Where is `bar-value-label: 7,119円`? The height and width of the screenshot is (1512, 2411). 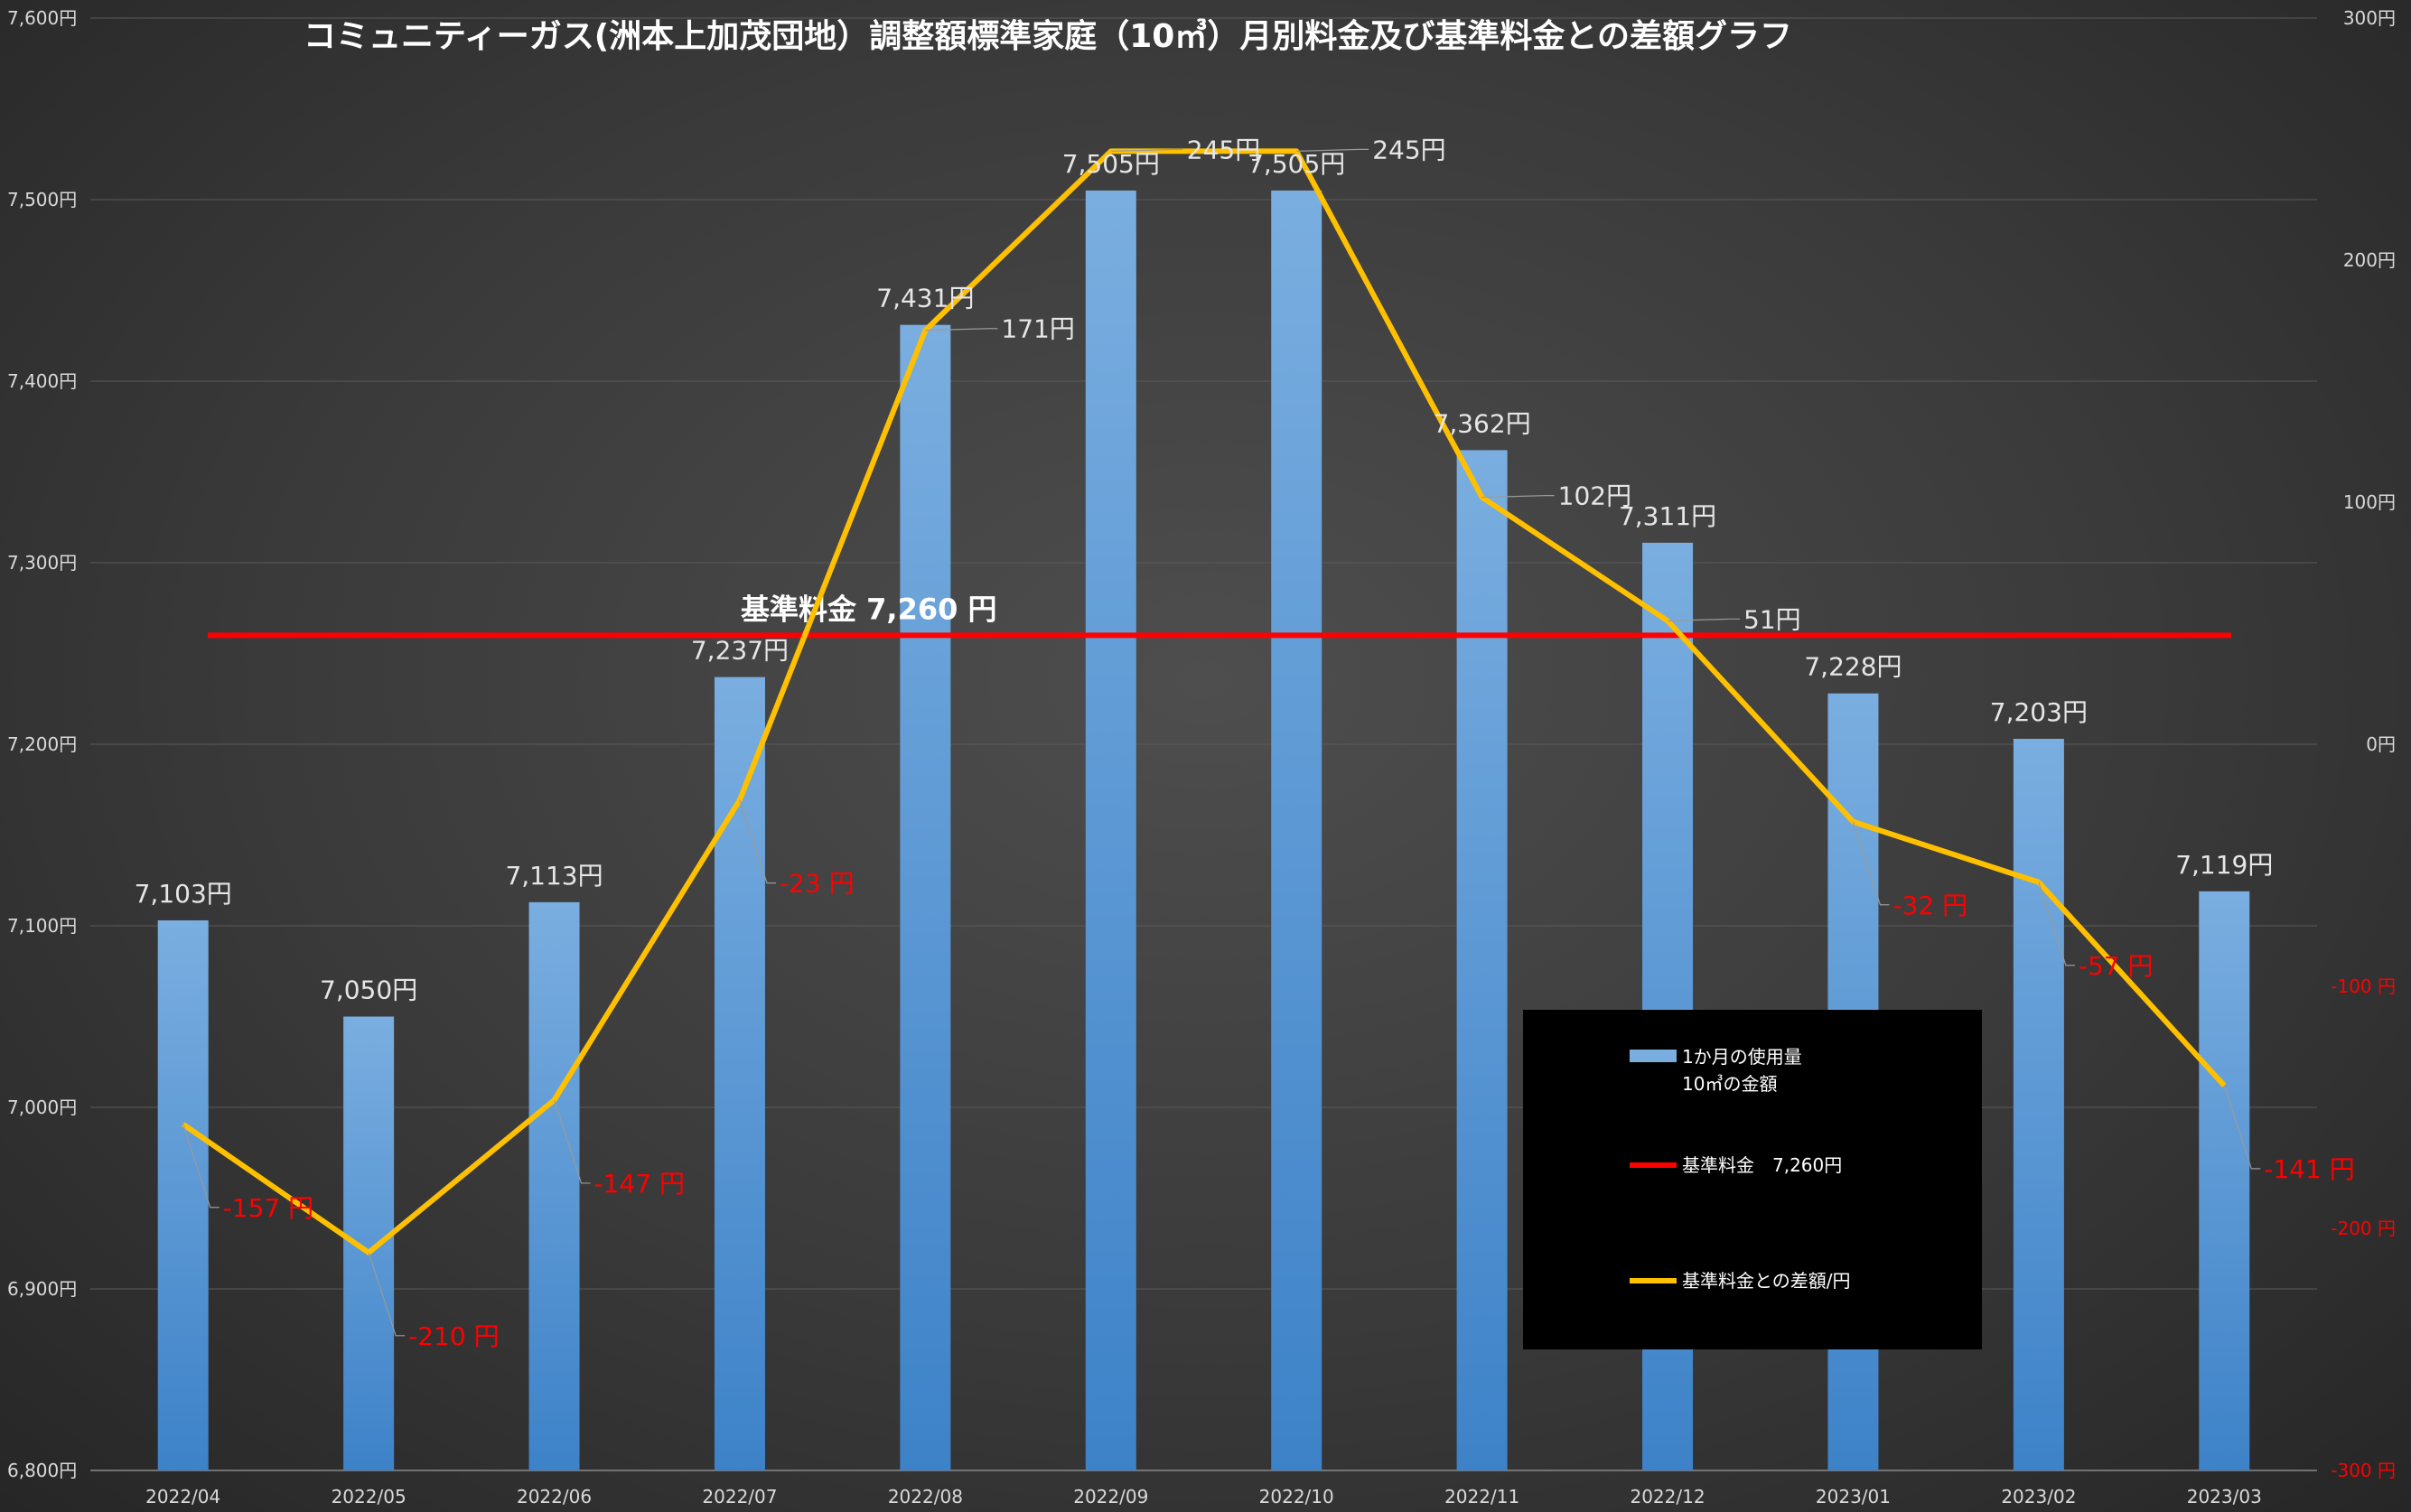 bar-value-label: 7,119円 is located at coordinates (2224, 865).